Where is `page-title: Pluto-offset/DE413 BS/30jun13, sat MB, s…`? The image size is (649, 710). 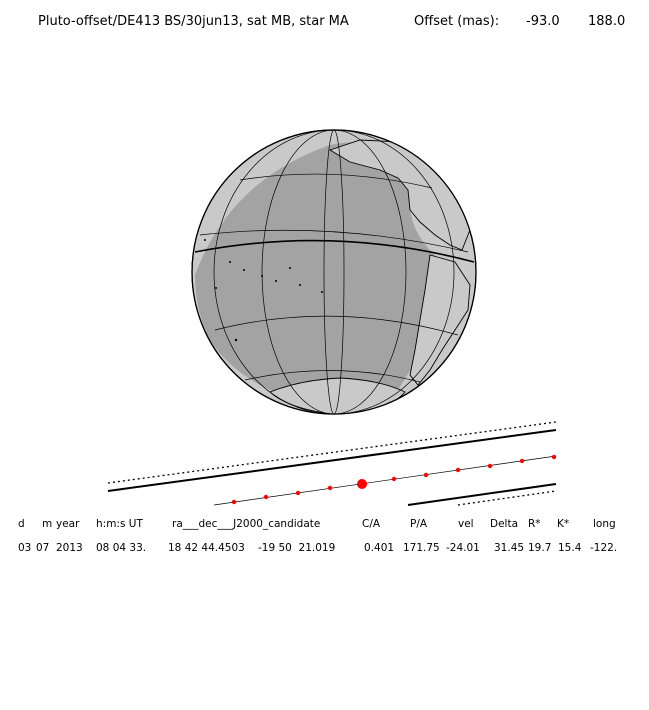
page-title: Pluto-offset/DE413 BS/30jun13, sat MB, s… is located at coordinates (193, 21).